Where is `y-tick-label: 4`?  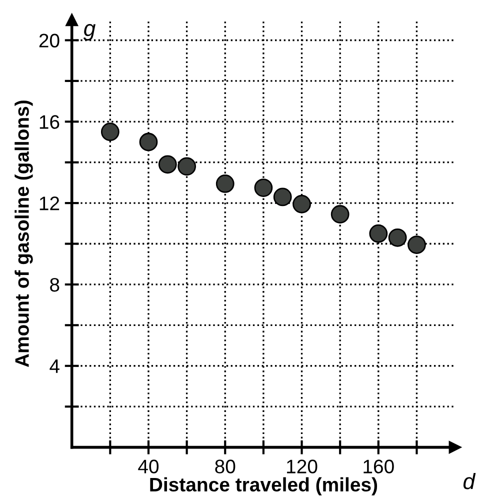
y-tick-label: 4 is located at coordinates (55, 366).